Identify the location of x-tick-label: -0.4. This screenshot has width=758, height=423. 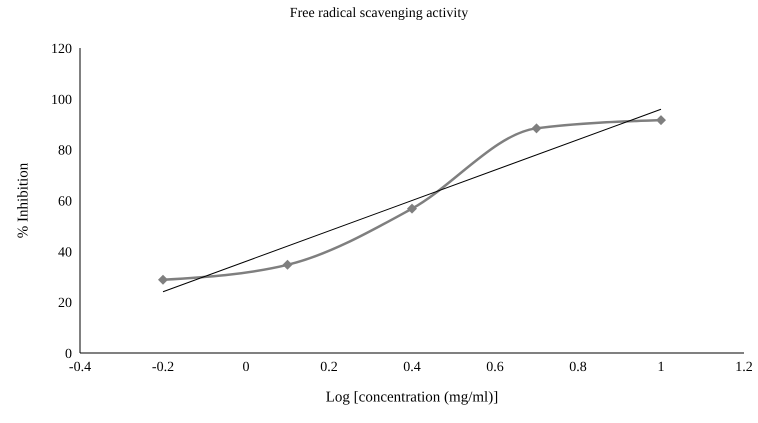
(80, 367).